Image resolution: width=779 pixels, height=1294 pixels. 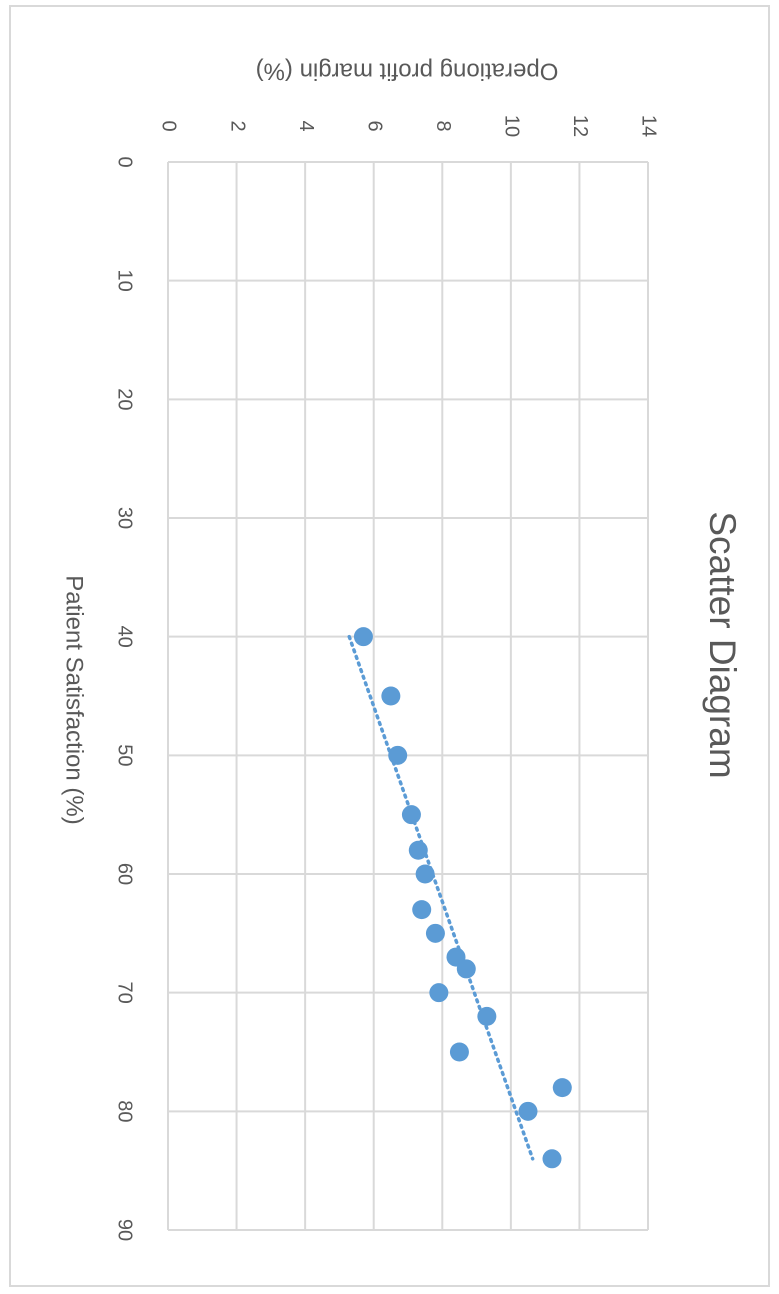 What do you see at coordinates (580, 126) in the screenshot?
I see `y-tick-label: 12` at bounding box center [580, 126].